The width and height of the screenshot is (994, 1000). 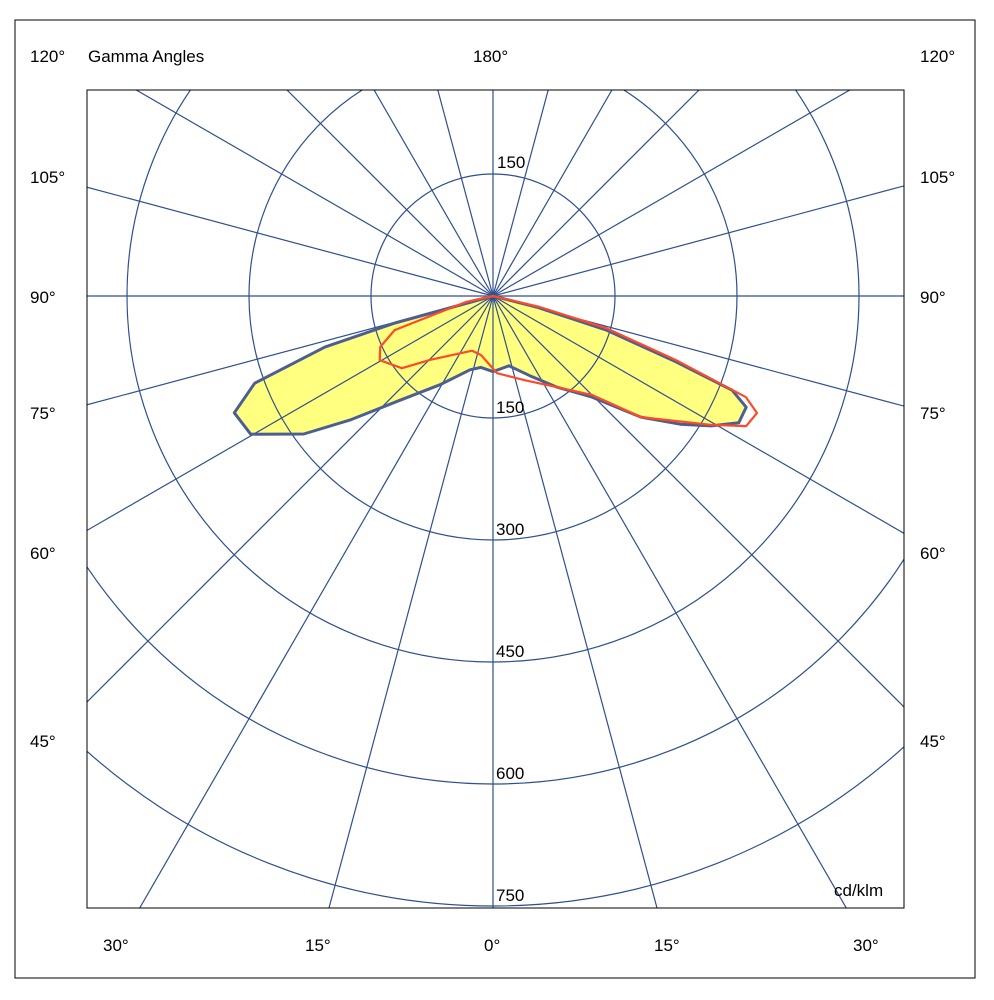 I want to click on angle-label-left: 90°, so click(x=43, y=297).